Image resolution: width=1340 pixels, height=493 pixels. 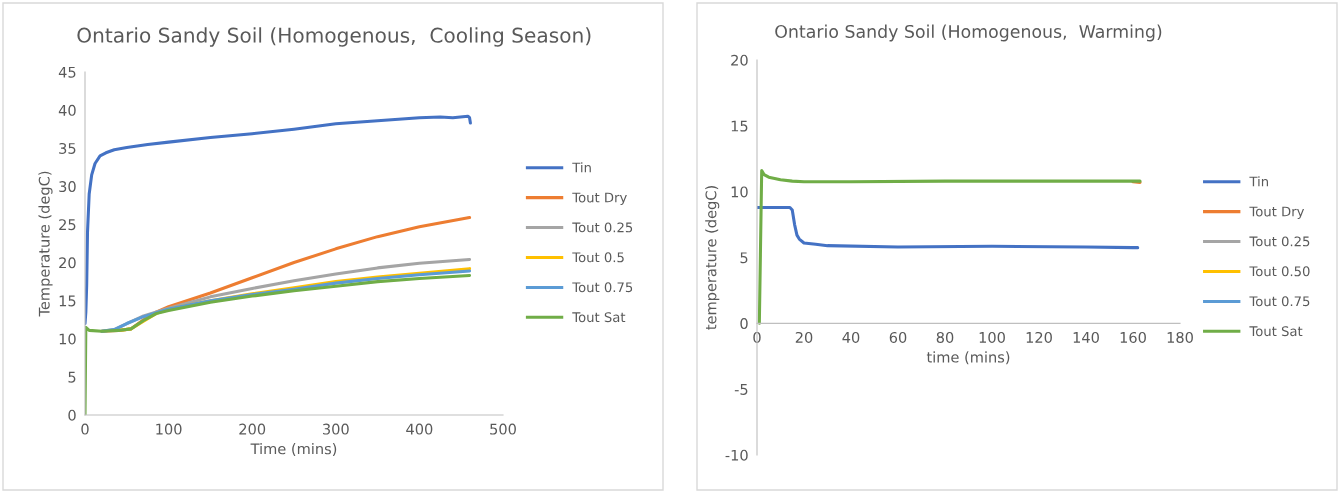 I want to click on y-tick-label: -5, so click(x=741, y=389).